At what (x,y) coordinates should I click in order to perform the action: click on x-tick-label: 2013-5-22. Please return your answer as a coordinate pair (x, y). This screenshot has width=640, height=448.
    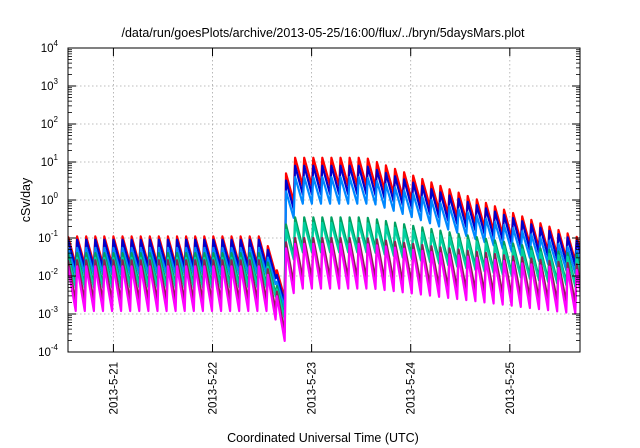
    Looking at the image, I should click on (214, 388).